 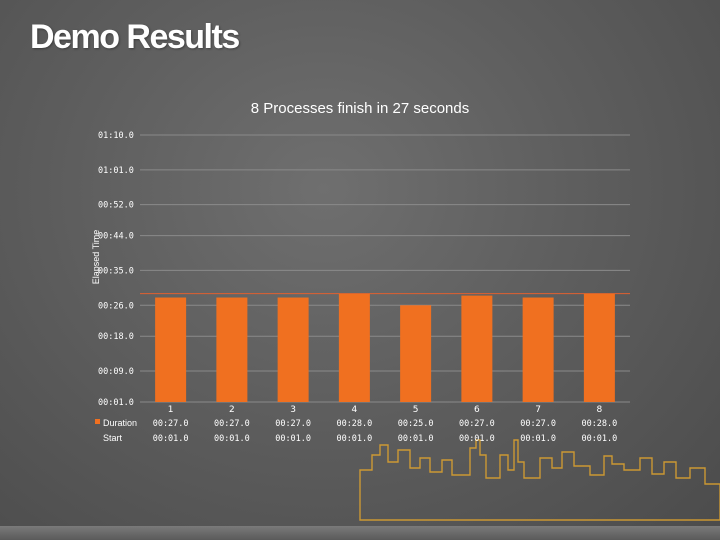 I want to click on legend-start-label: Start, so click(x=113, y=438).